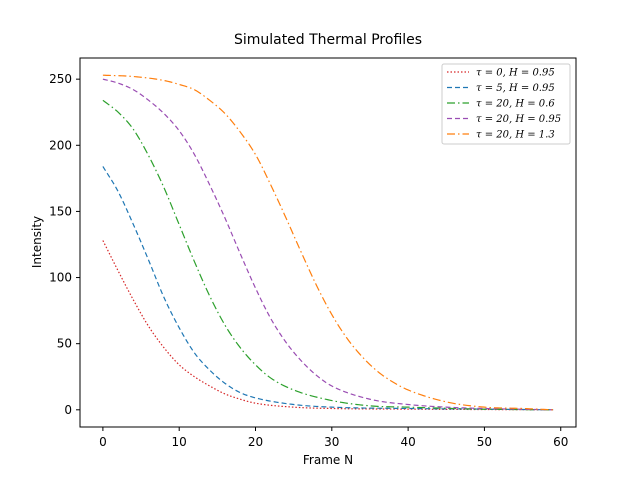 Image resolution: width=640 pixels, height=480 pixels. What do you see at coordinates (179, 442) in the screenshot?
I see `x-tick-label: 10` at bounding box center [179, 442].